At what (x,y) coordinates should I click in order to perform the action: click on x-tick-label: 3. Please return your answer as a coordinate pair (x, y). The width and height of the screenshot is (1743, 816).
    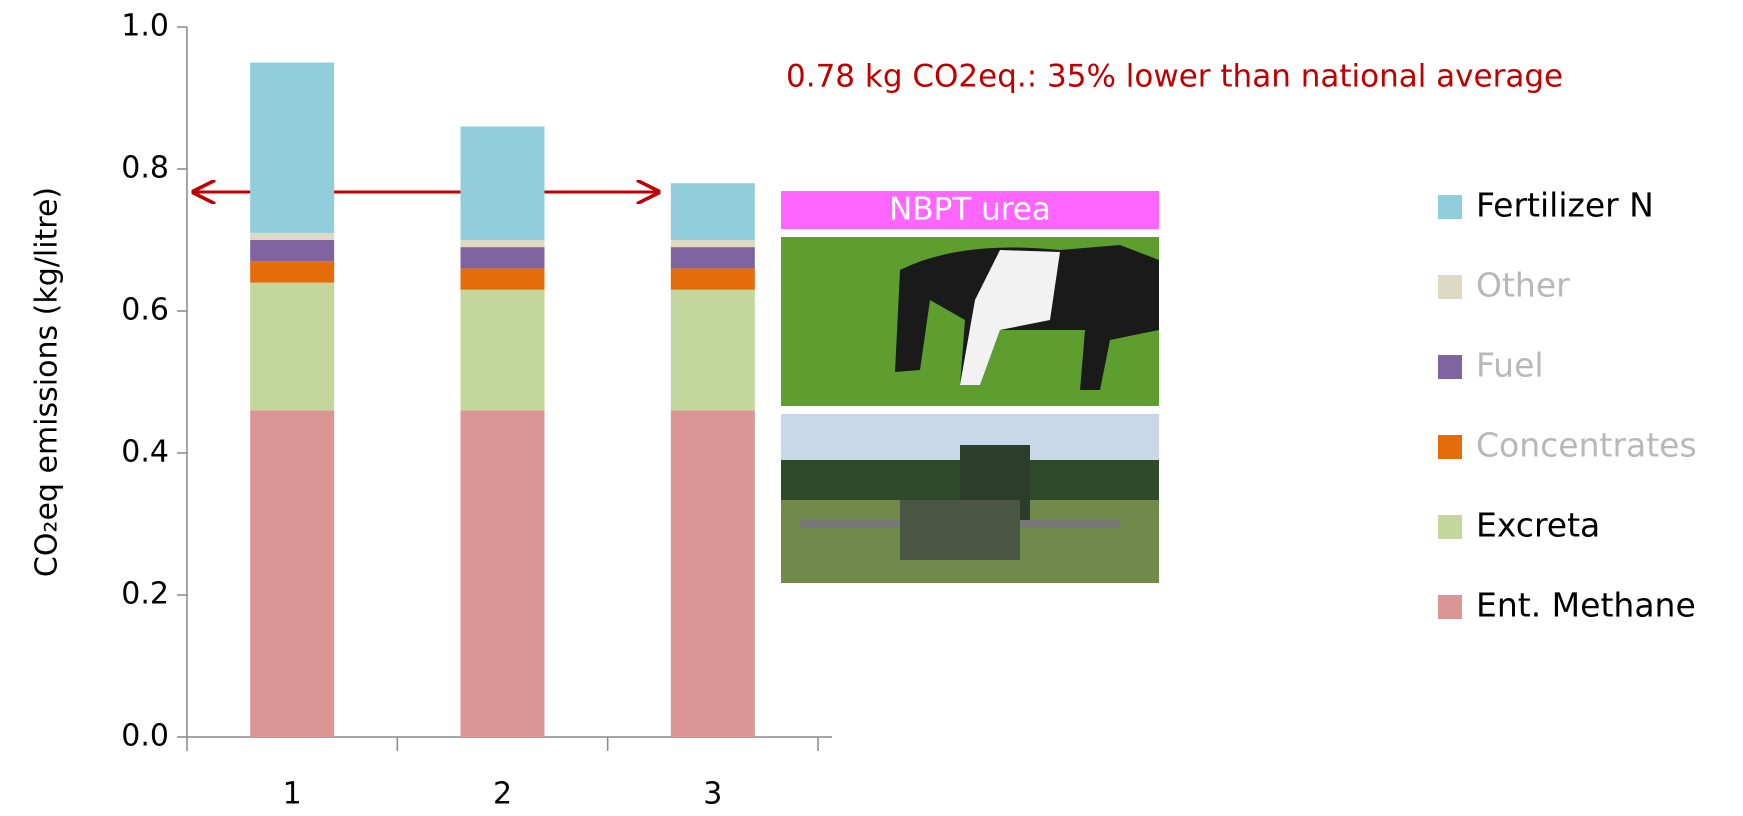
    Looking at the image, I should click on (712, 794).